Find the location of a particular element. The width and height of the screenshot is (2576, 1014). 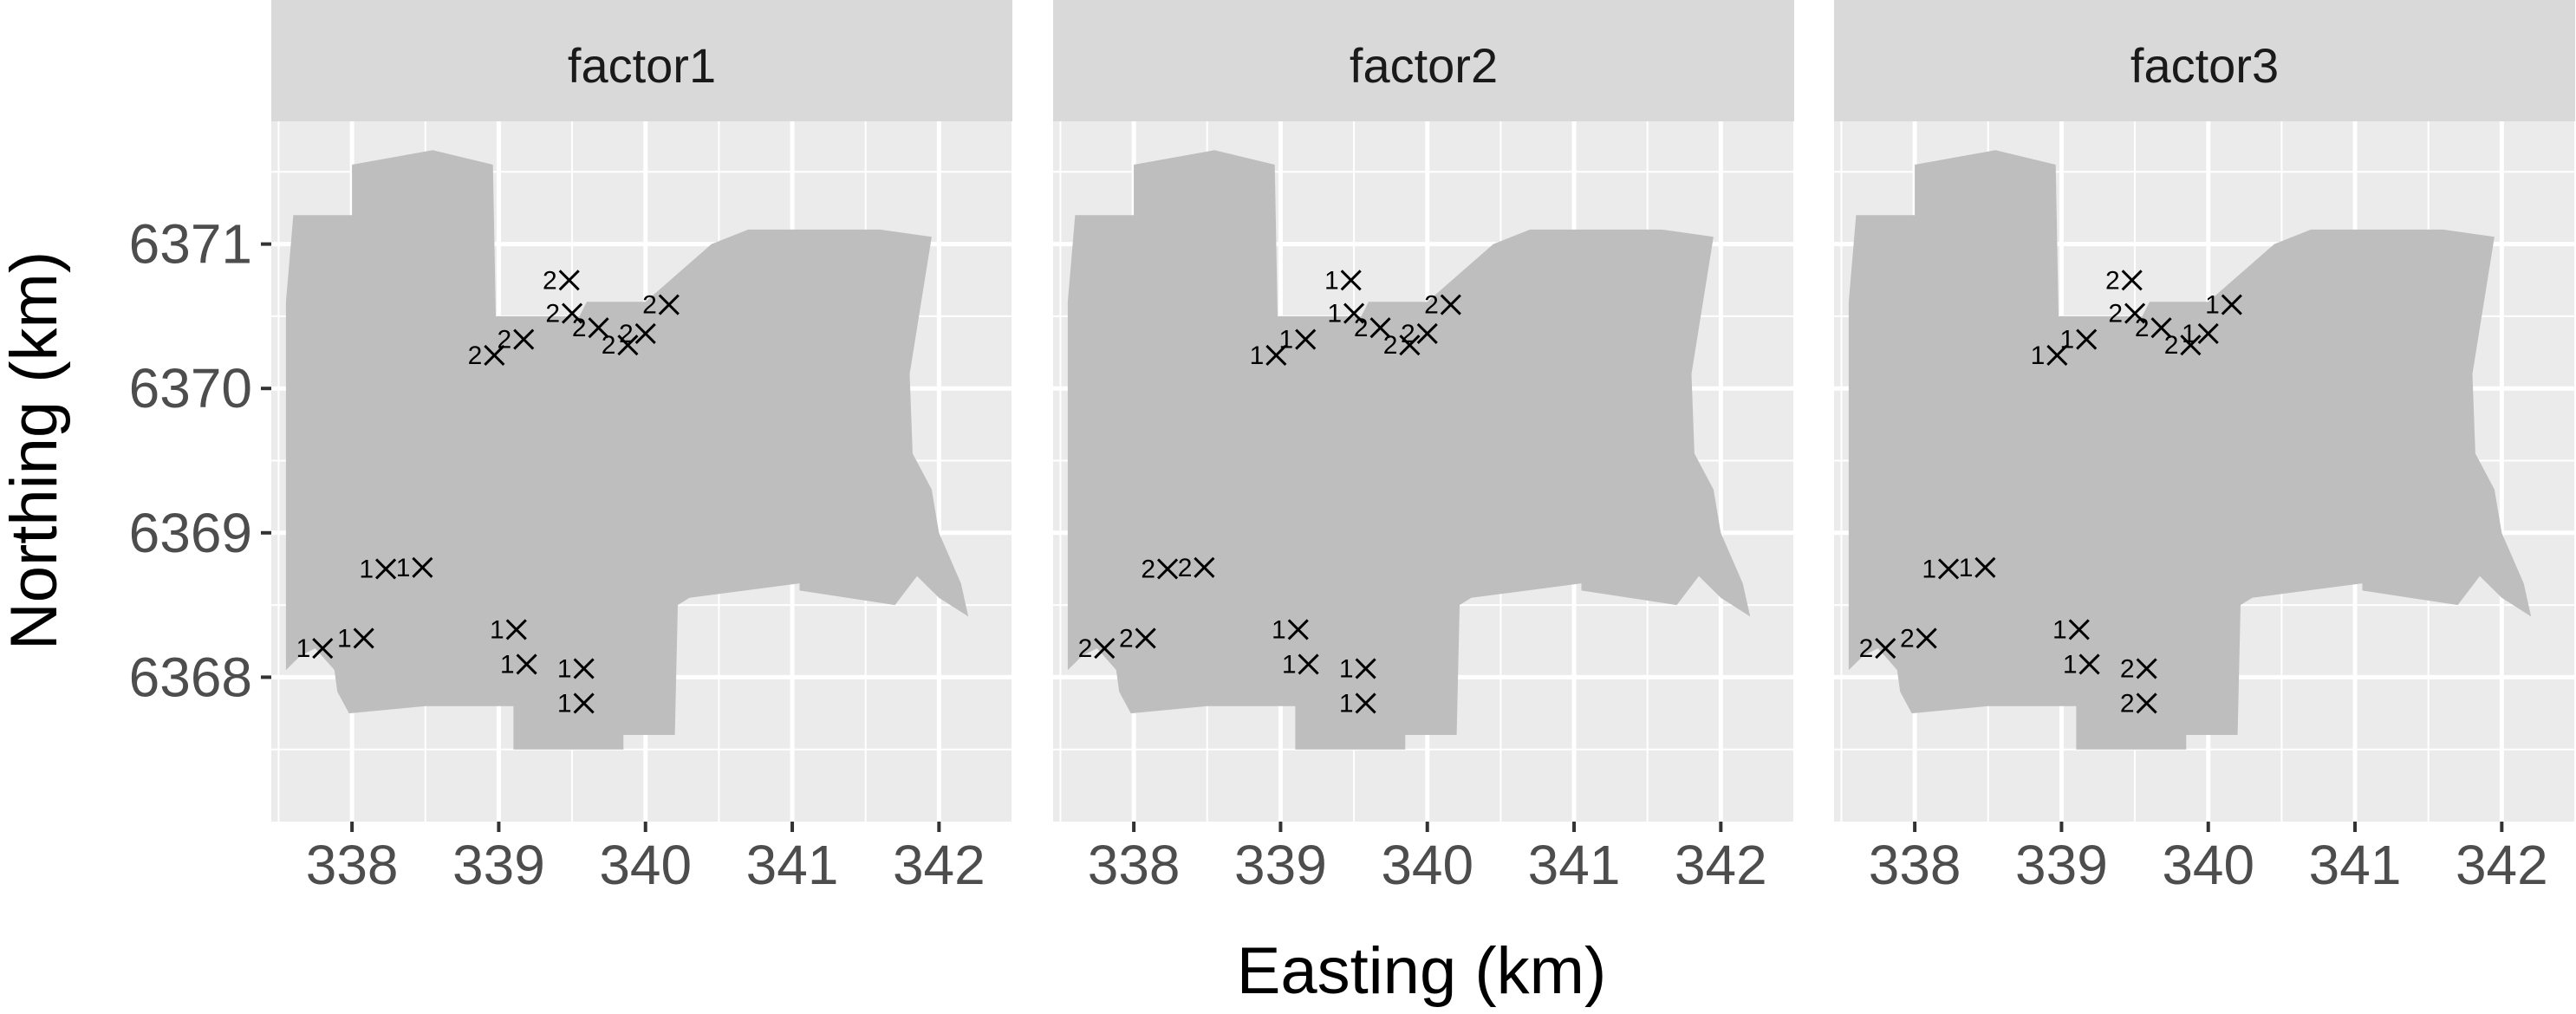

strip-background is located at coordinates (2204, 60).